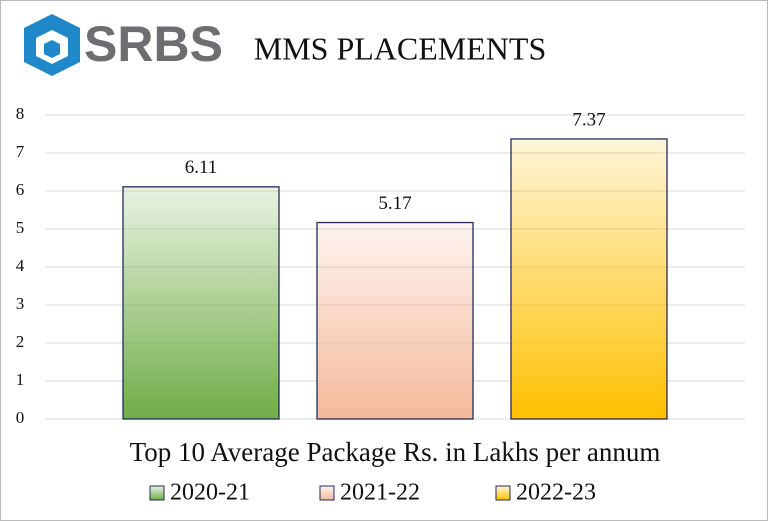 This screenshot has height=521, width=768. Describe the element at coordinates (20, 303) in the screenshot. I see `y-tick-label: 3` at that location.